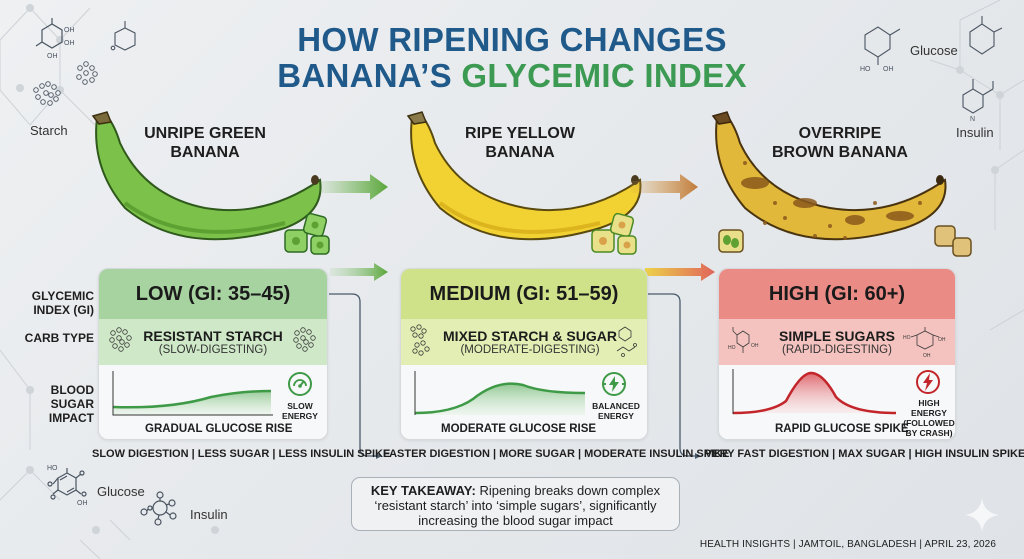 The width and height of the screenshot is (1024, 559). I want to click on sparkle-icon, so click(982, 515).